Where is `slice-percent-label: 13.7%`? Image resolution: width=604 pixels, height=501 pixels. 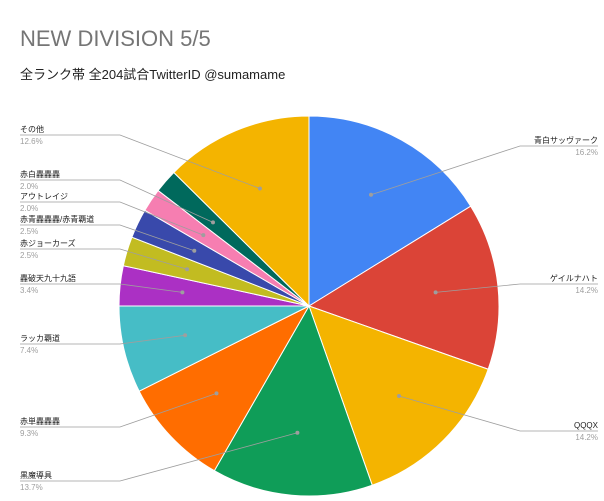 slice-percent-label: 13.7% is located at coordinates (31, 487).